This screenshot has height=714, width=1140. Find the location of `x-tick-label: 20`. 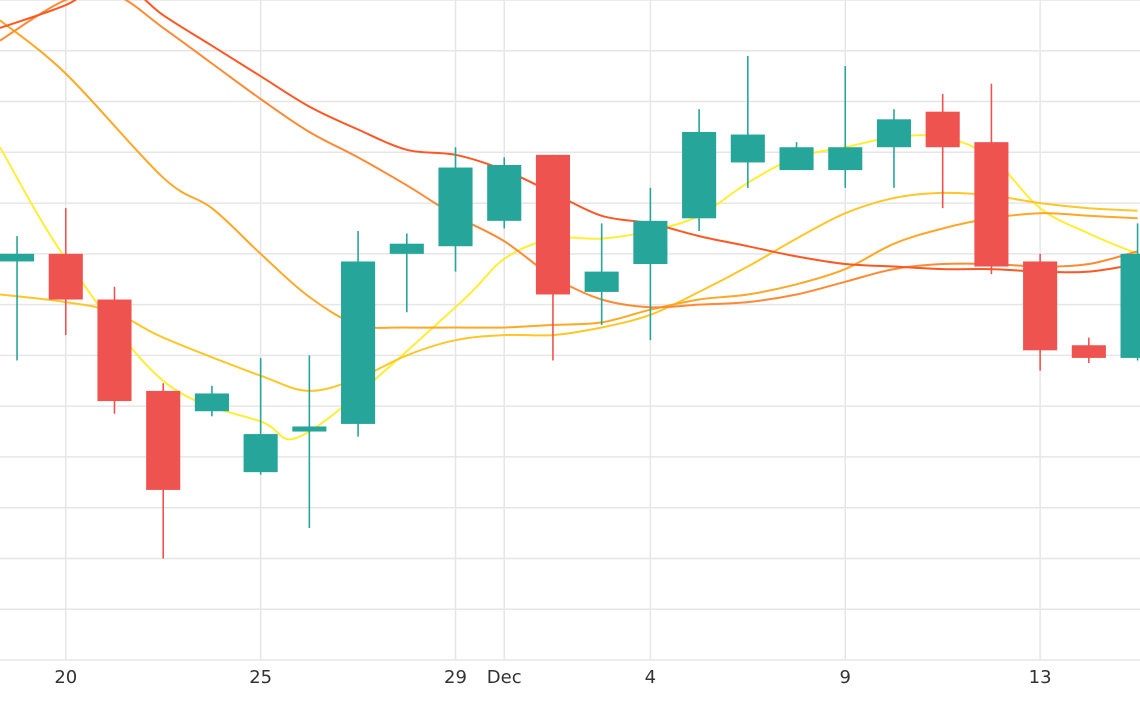

x-tick-label: 20 is located at coordinates (65, 677).